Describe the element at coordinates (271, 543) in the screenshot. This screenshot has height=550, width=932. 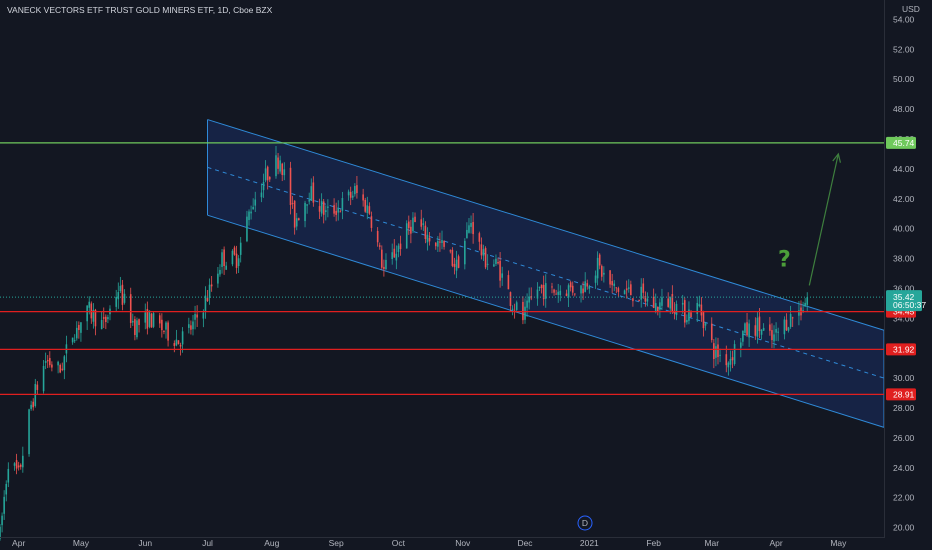
I see `time-tick-label: Aug` at that location.